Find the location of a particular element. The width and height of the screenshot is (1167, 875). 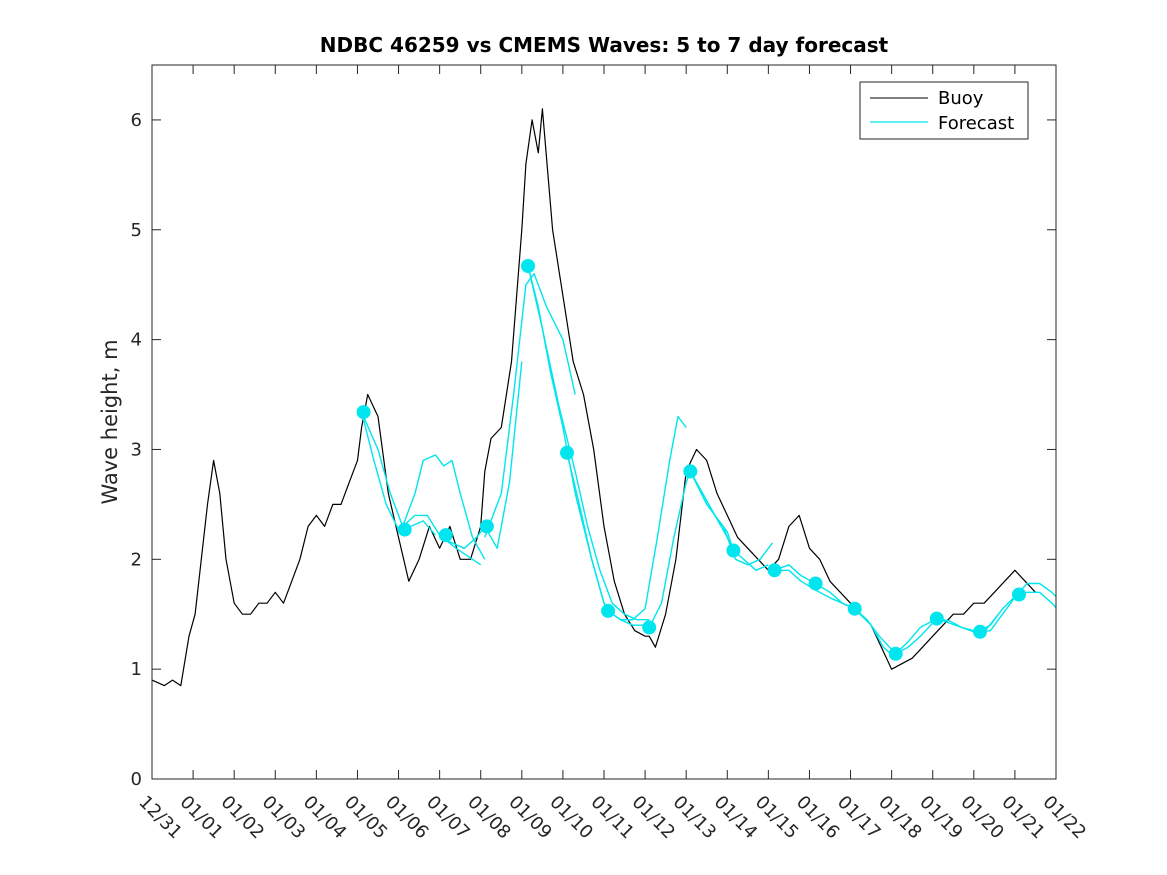

y-tick-label: 1 is located at coordinates (136, 669).